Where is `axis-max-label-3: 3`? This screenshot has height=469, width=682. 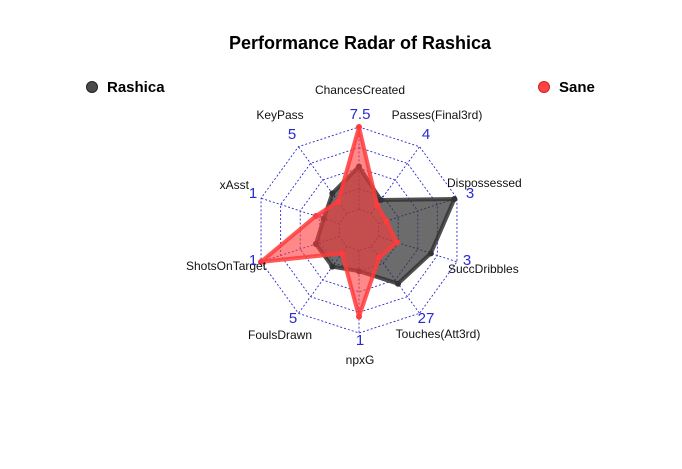 axis-max-label-3: 3 is located at coordinates (467, 260).